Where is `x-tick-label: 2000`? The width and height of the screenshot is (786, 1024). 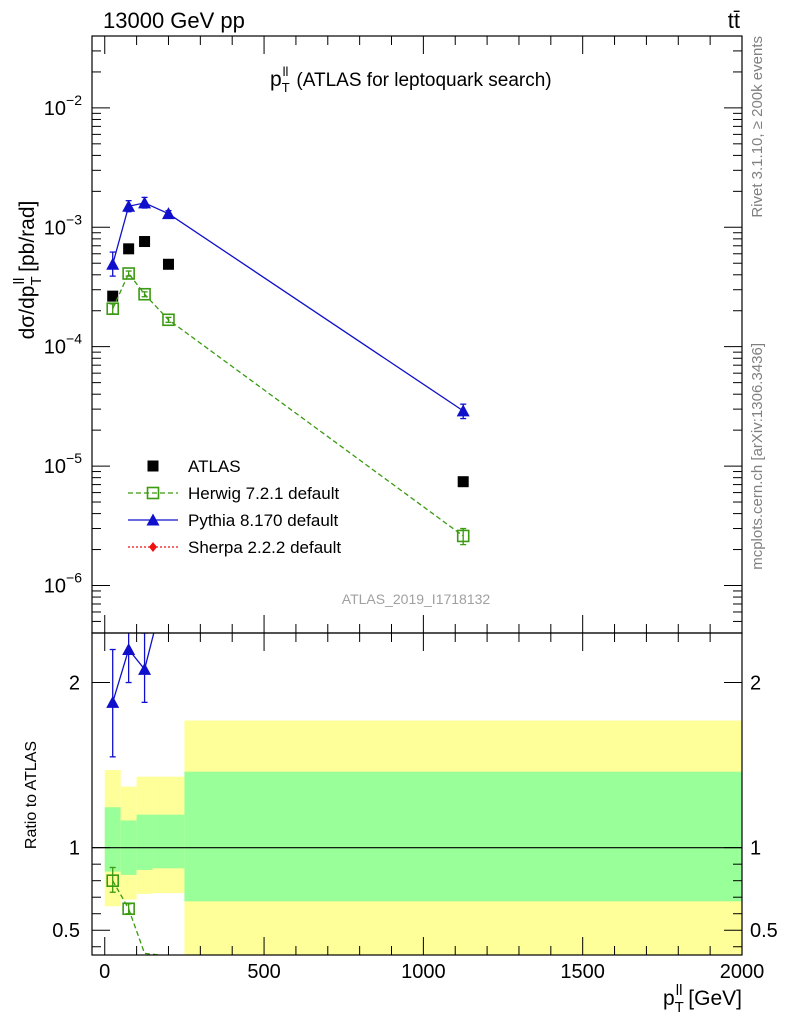
x-tick-label: 2000 is located at coordinates (742, 972).